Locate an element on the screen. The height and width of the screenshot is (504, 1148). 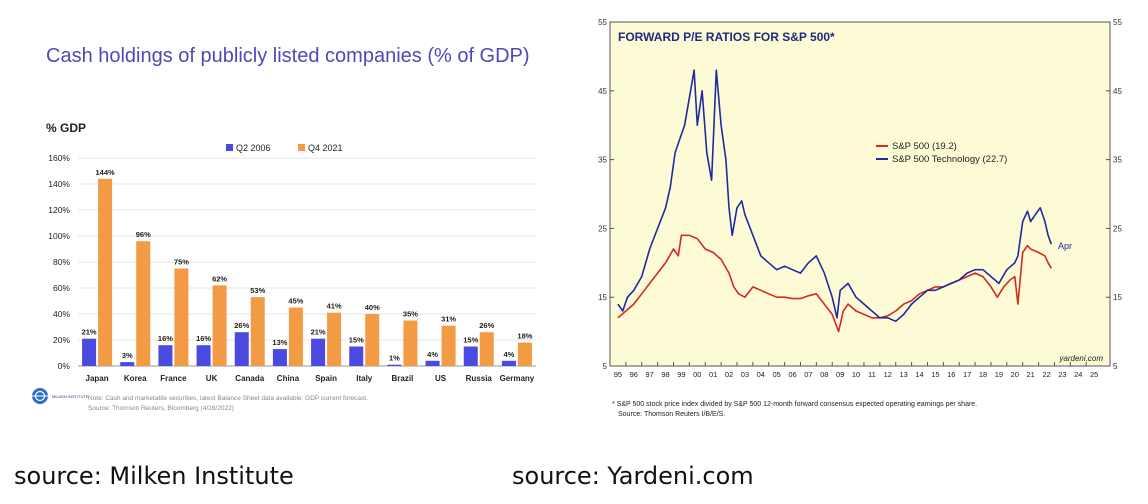
bar-france-q4-2021 is located at coordinates (181, 317).